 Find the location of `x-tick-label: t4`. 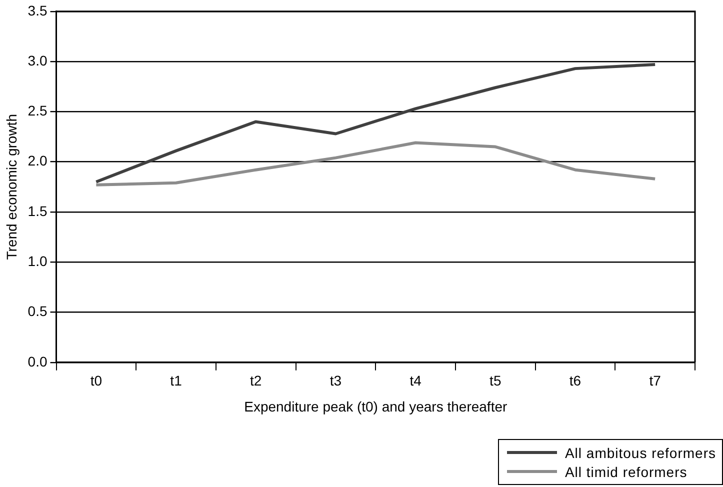

x-tick-label: t4 is located at coordinates (416, 380).